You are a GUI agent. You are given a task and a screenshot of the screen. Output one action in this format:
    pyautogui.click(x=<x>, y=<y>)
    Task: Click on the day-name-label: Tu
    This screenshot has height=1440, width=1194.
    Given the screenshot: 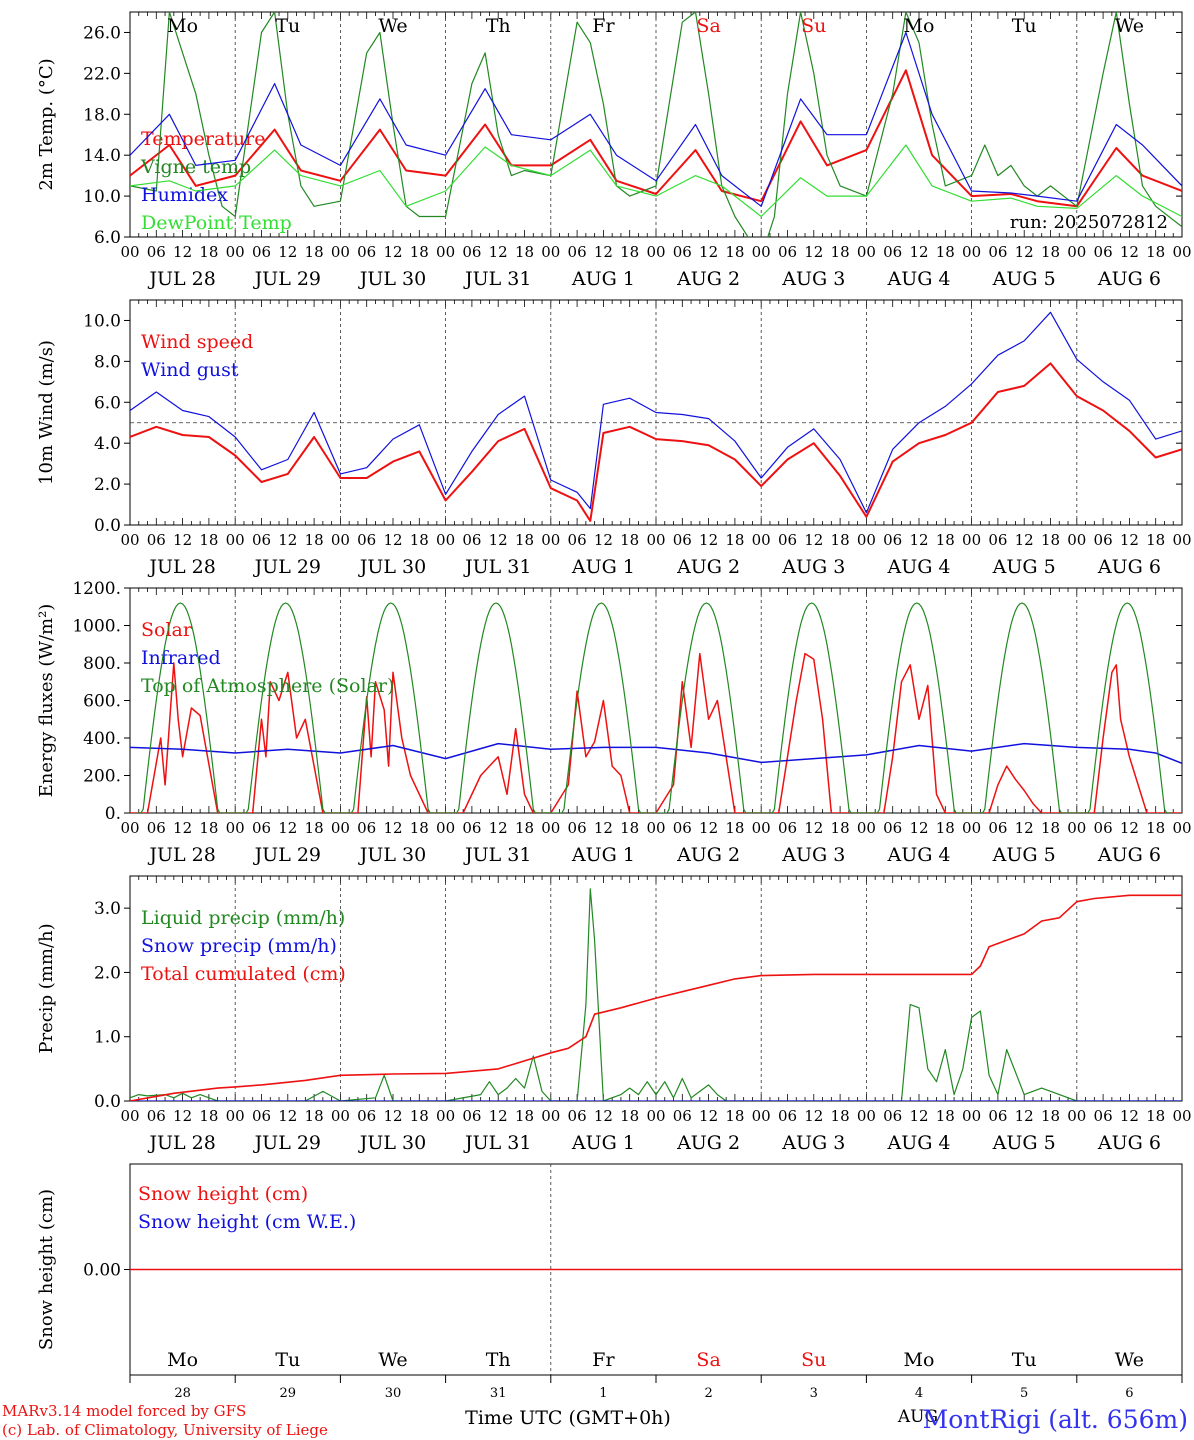 What is the action you would take?
    pyautogui.click(x=287, y=26)
    